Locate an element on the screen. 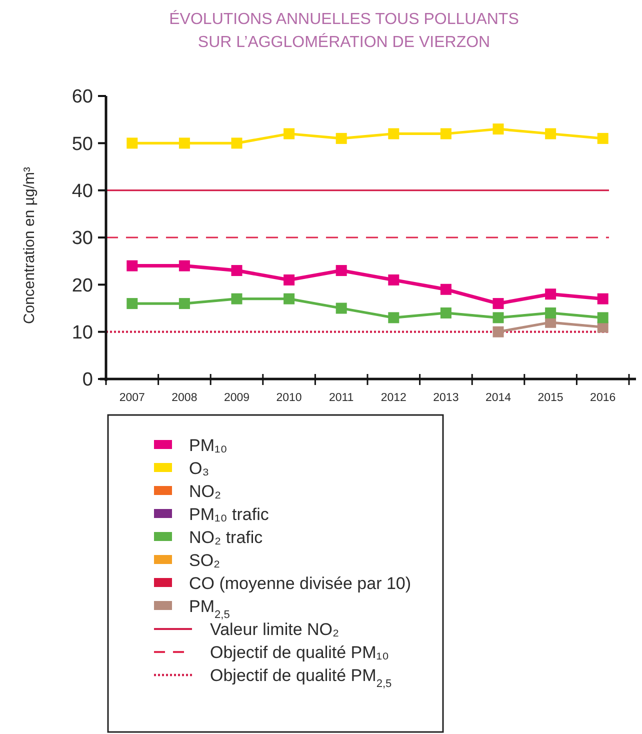  legend-label: PM₁₀ trafic is located at coordinates (229, 514).